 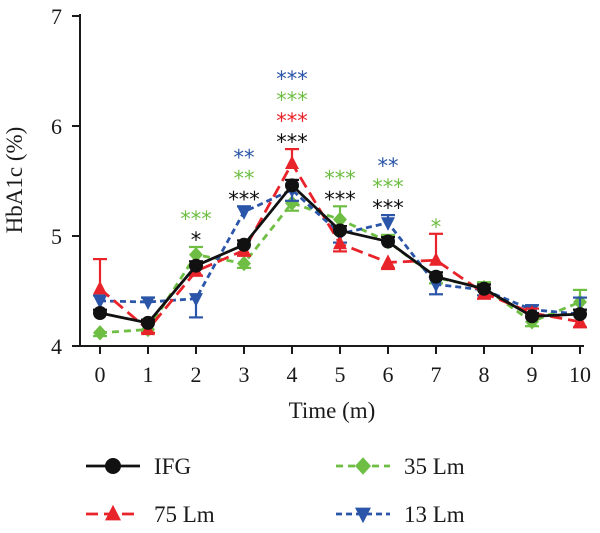 What do you see at coordinates (244, 374) in the screenshot?
I see `x-tick-label: 3` at bounding box center [244, 374].